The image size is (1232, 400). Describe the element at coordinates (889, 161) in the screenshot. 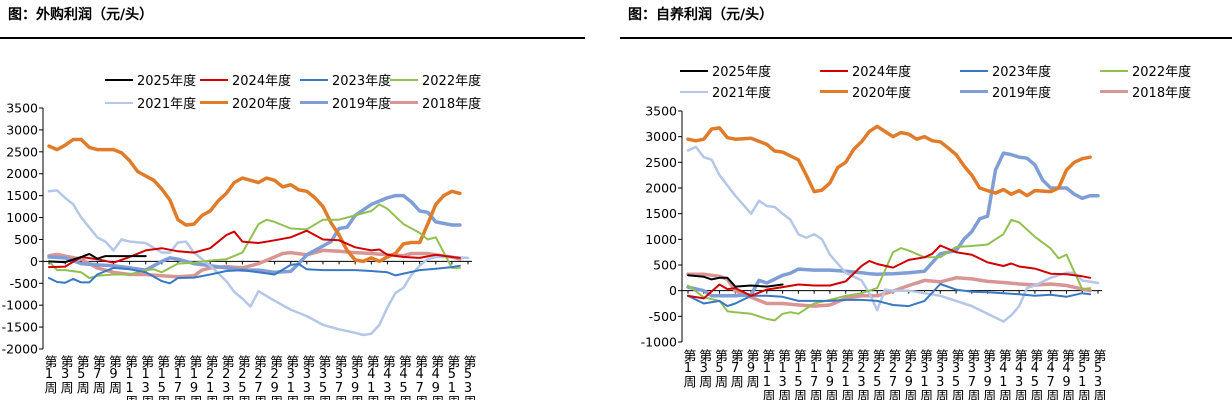

I see `right-series-line-2020` at that location.